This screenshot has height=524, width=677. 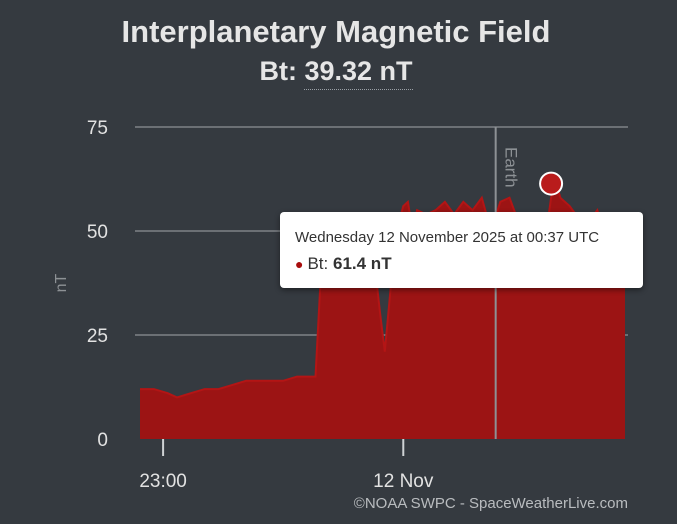 I want to click on tooltip-row: ● Bt: 61.4 nT, so click(x=469, y=264).